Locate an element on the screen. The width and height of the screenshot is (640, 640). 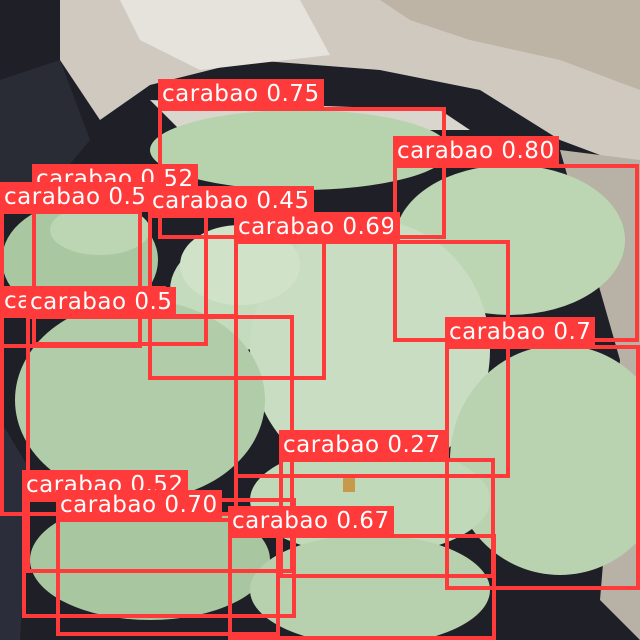
detection-label: carabao 0.80 is located at coordinates (476, 151).